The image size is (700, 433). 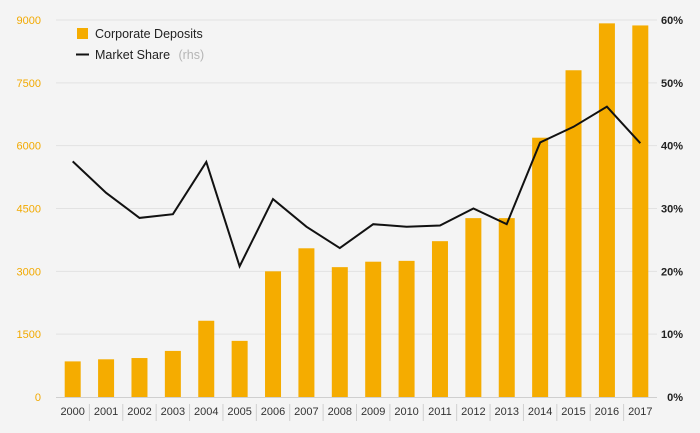 What do you see at coordinates (29, 147) in the screenshot?
I see `left-tick-label: 6000` at bounding box center [29, 147].